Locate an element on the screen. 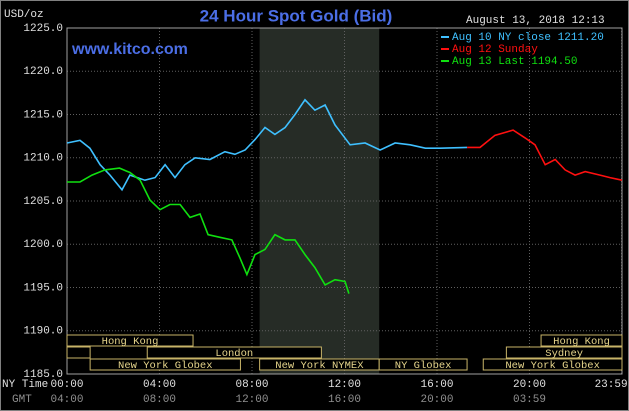 This screenshot has width=629, height=411. y-tick-label: 1185.0 is located at coordinates (43, 375).